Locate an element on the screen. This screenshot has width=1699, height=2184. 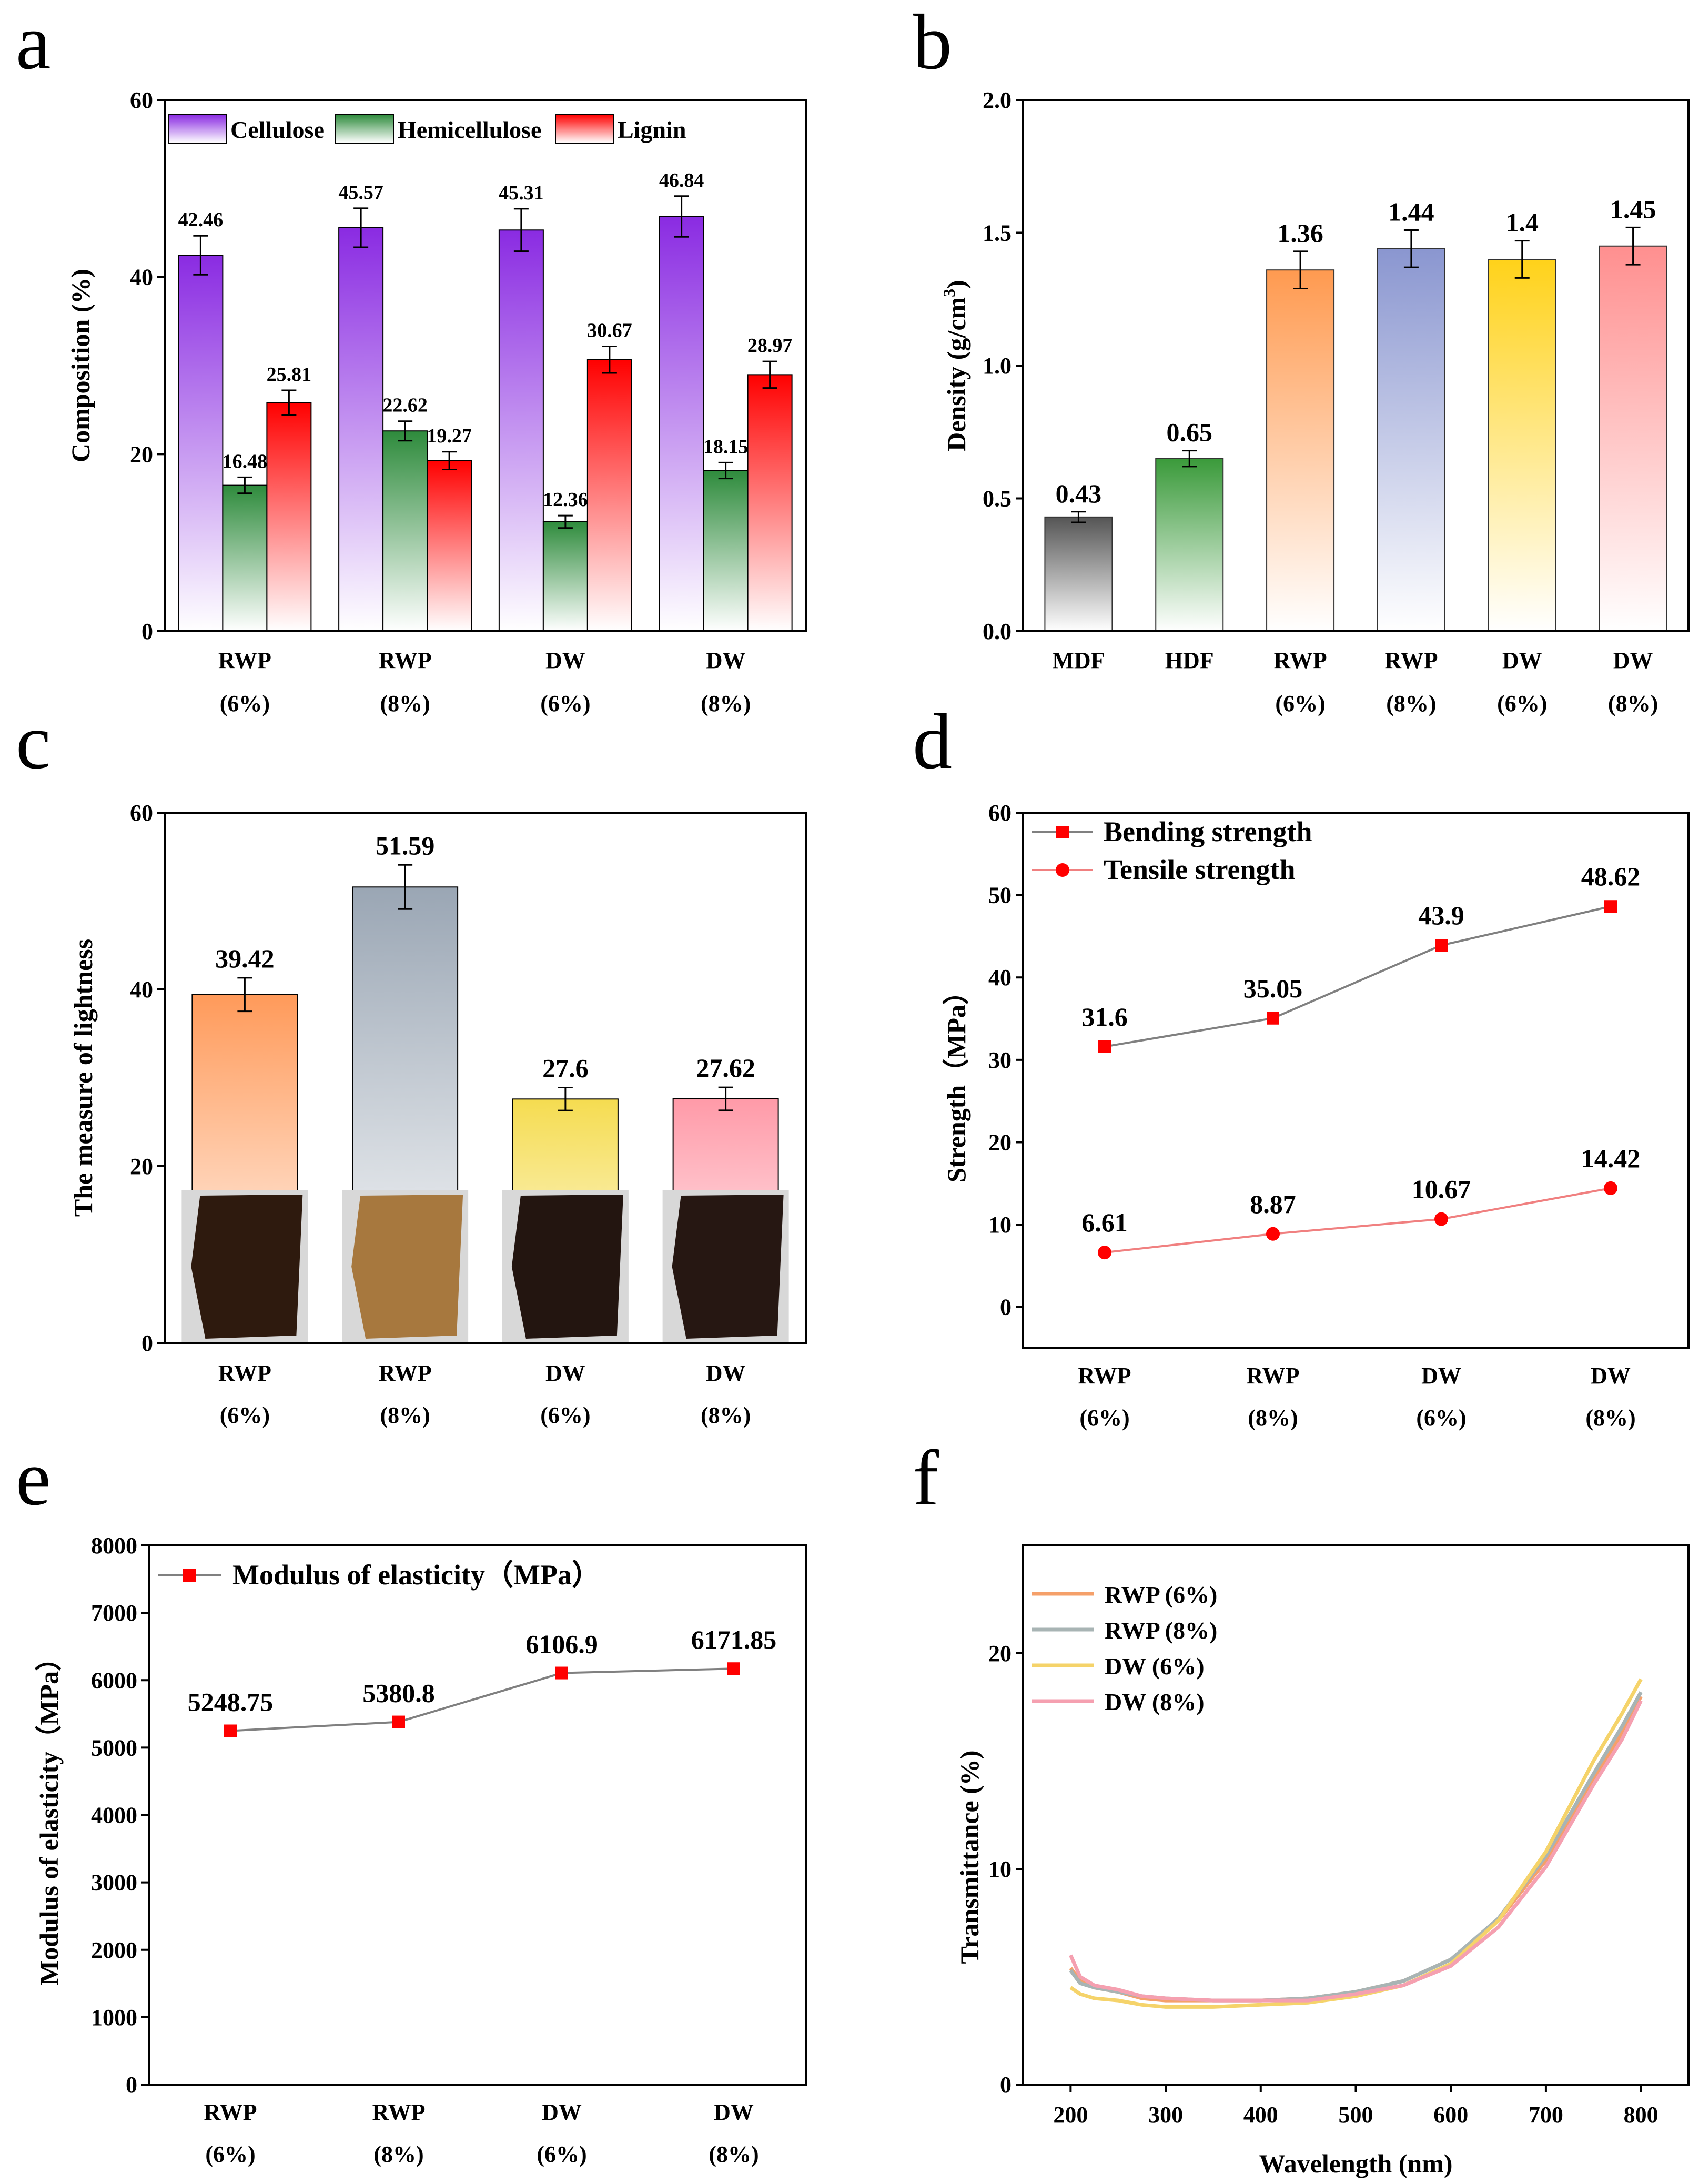
data-label: 1.36 is located at coordinates (1300, 233).